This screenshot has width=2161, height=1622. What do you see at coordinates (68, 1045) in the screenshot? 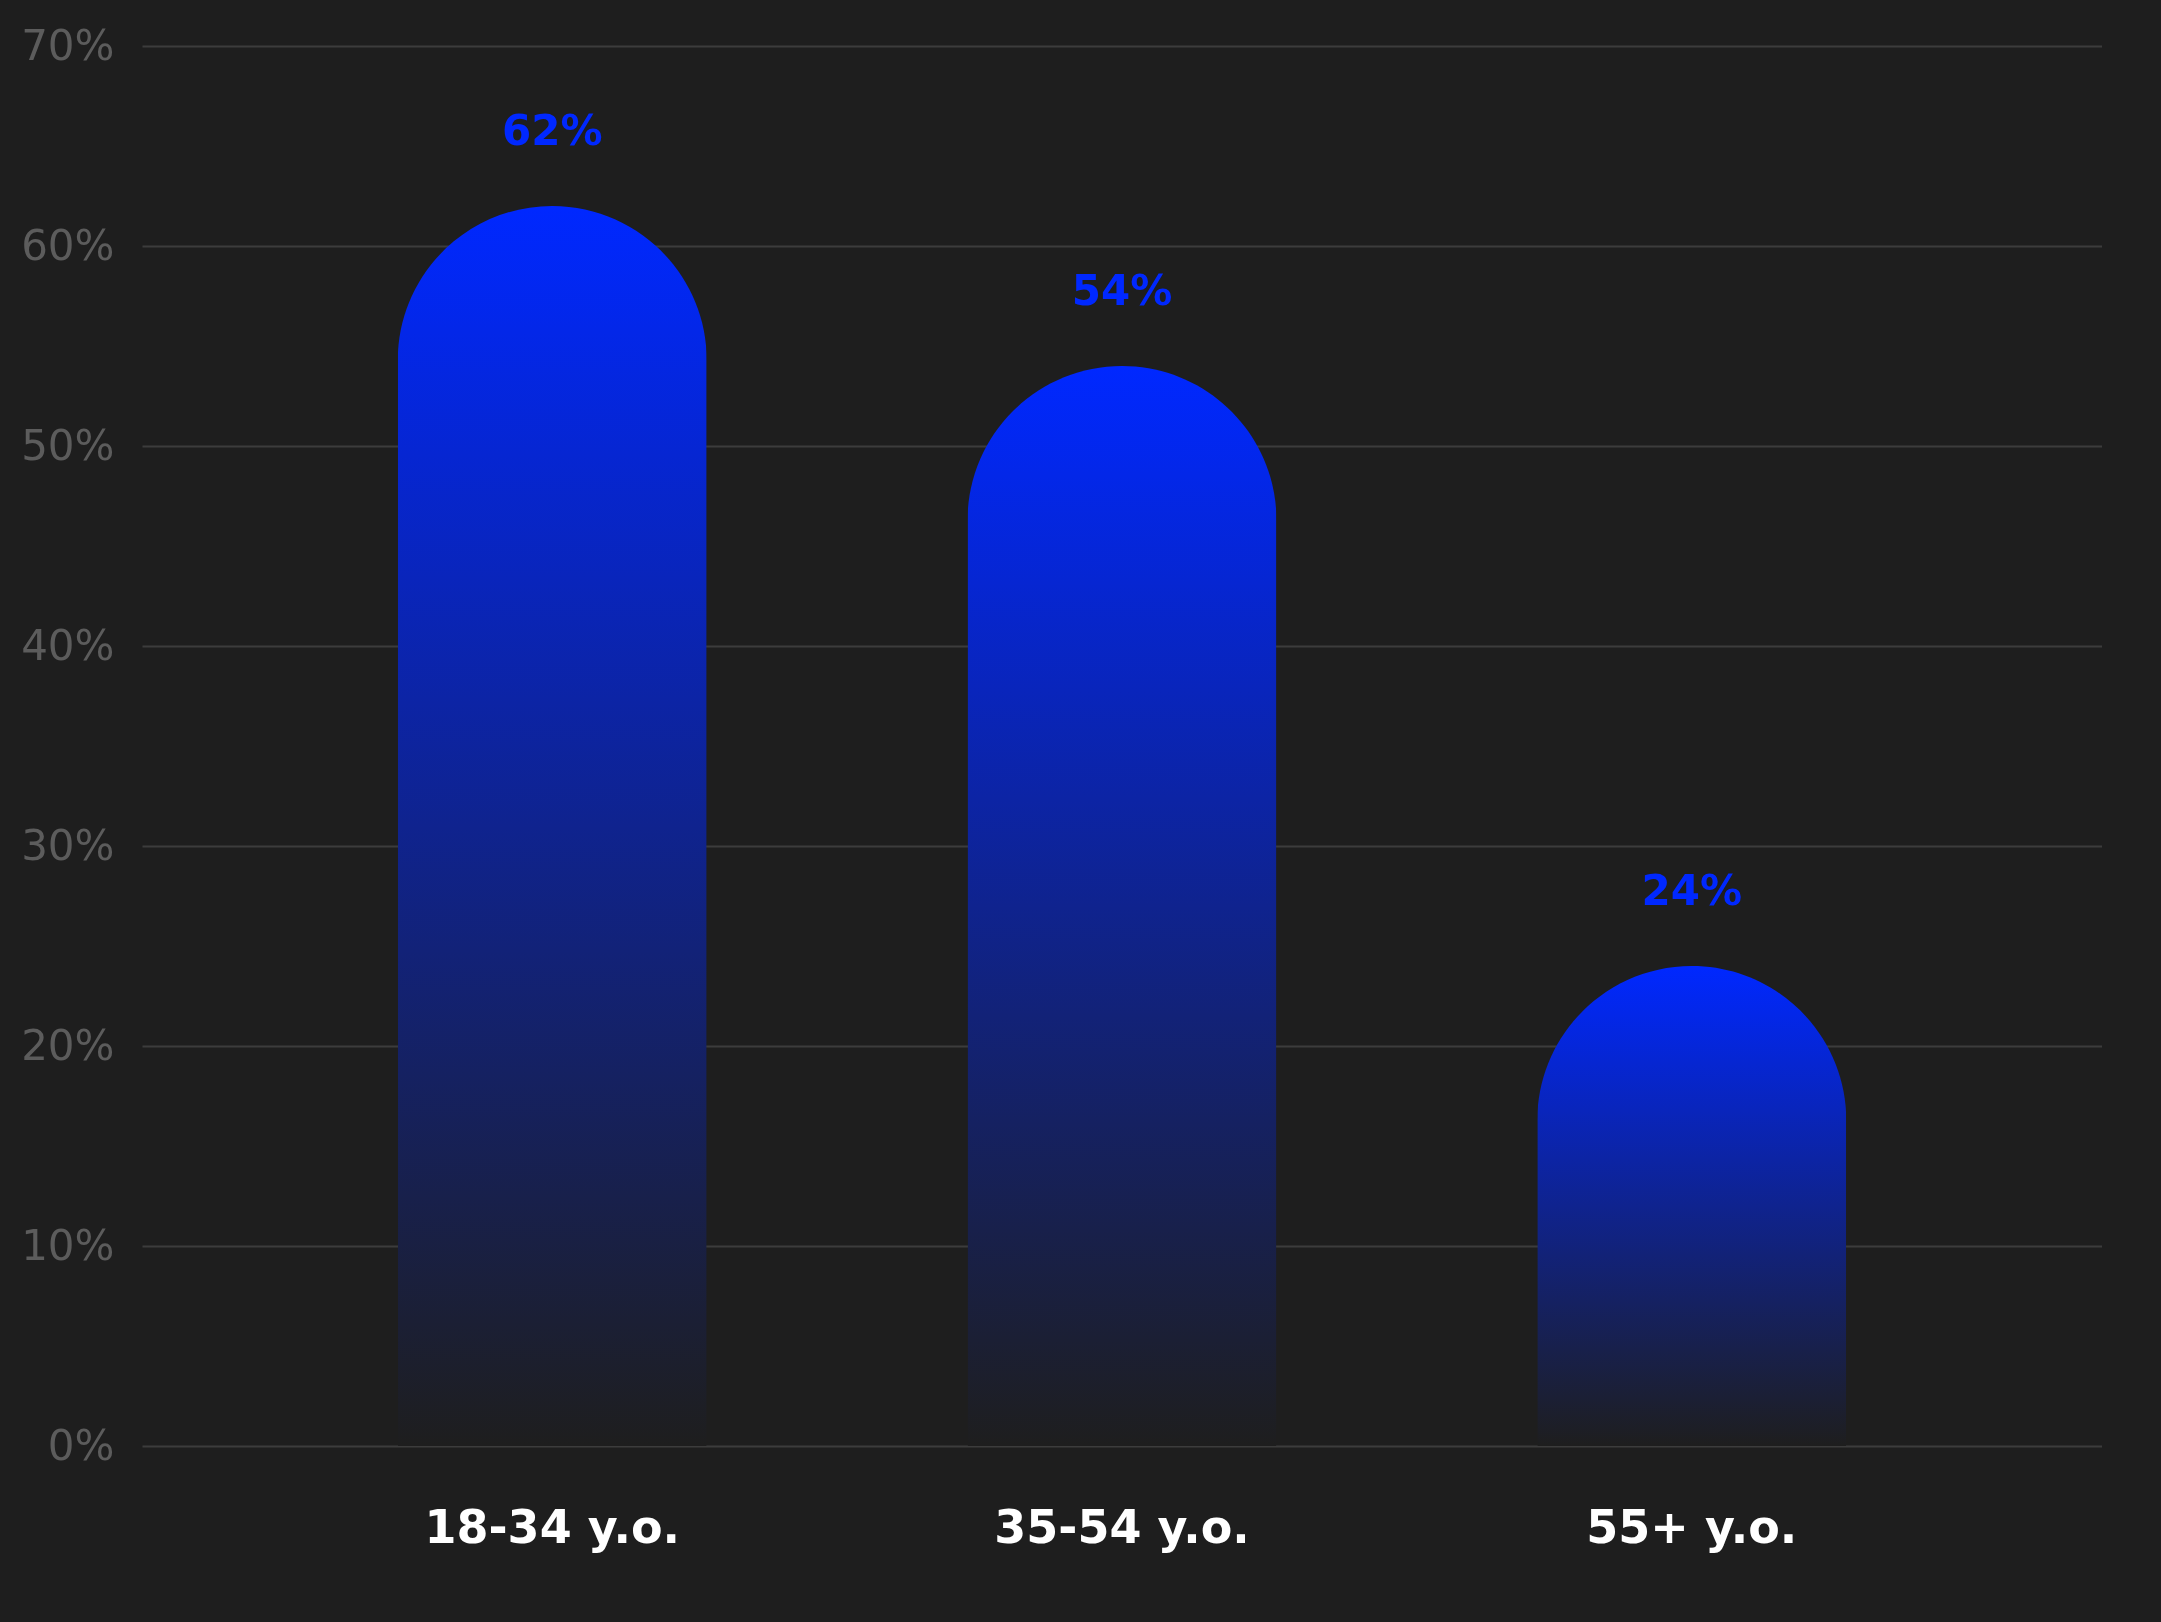
I see `y-tick-label: 20%` at bounding box center [68, 1045].